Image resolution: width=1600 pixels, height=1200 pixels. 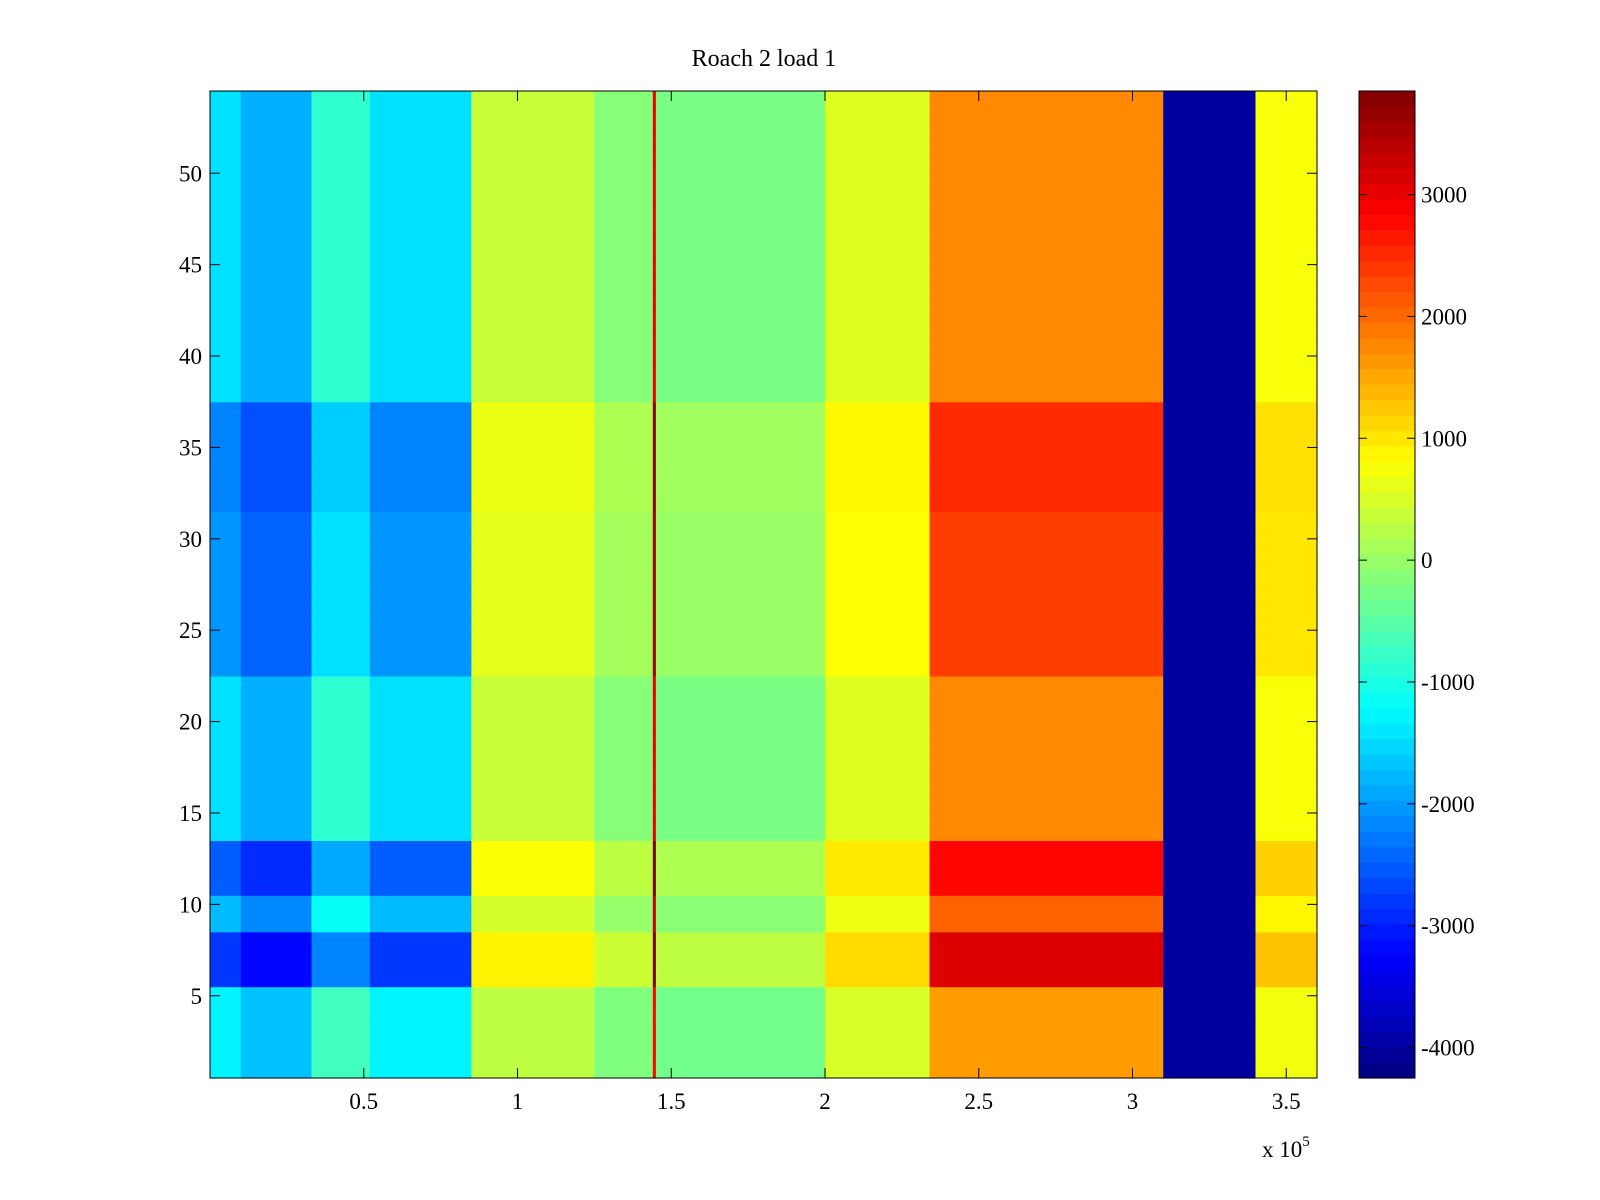 What do you see at coordinates (1444, 195) in the screenshot?
I see `colorbar-tick-label: 3000` at bounding box center [1444, 195].